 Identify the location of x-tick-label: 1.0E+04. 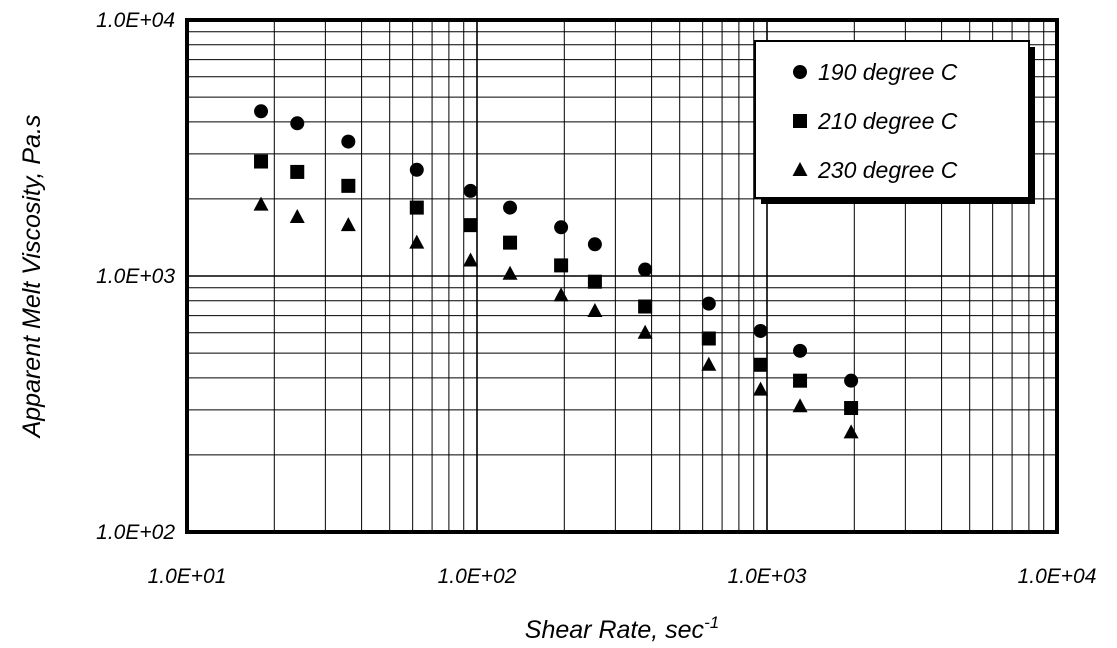
(1057, 576).